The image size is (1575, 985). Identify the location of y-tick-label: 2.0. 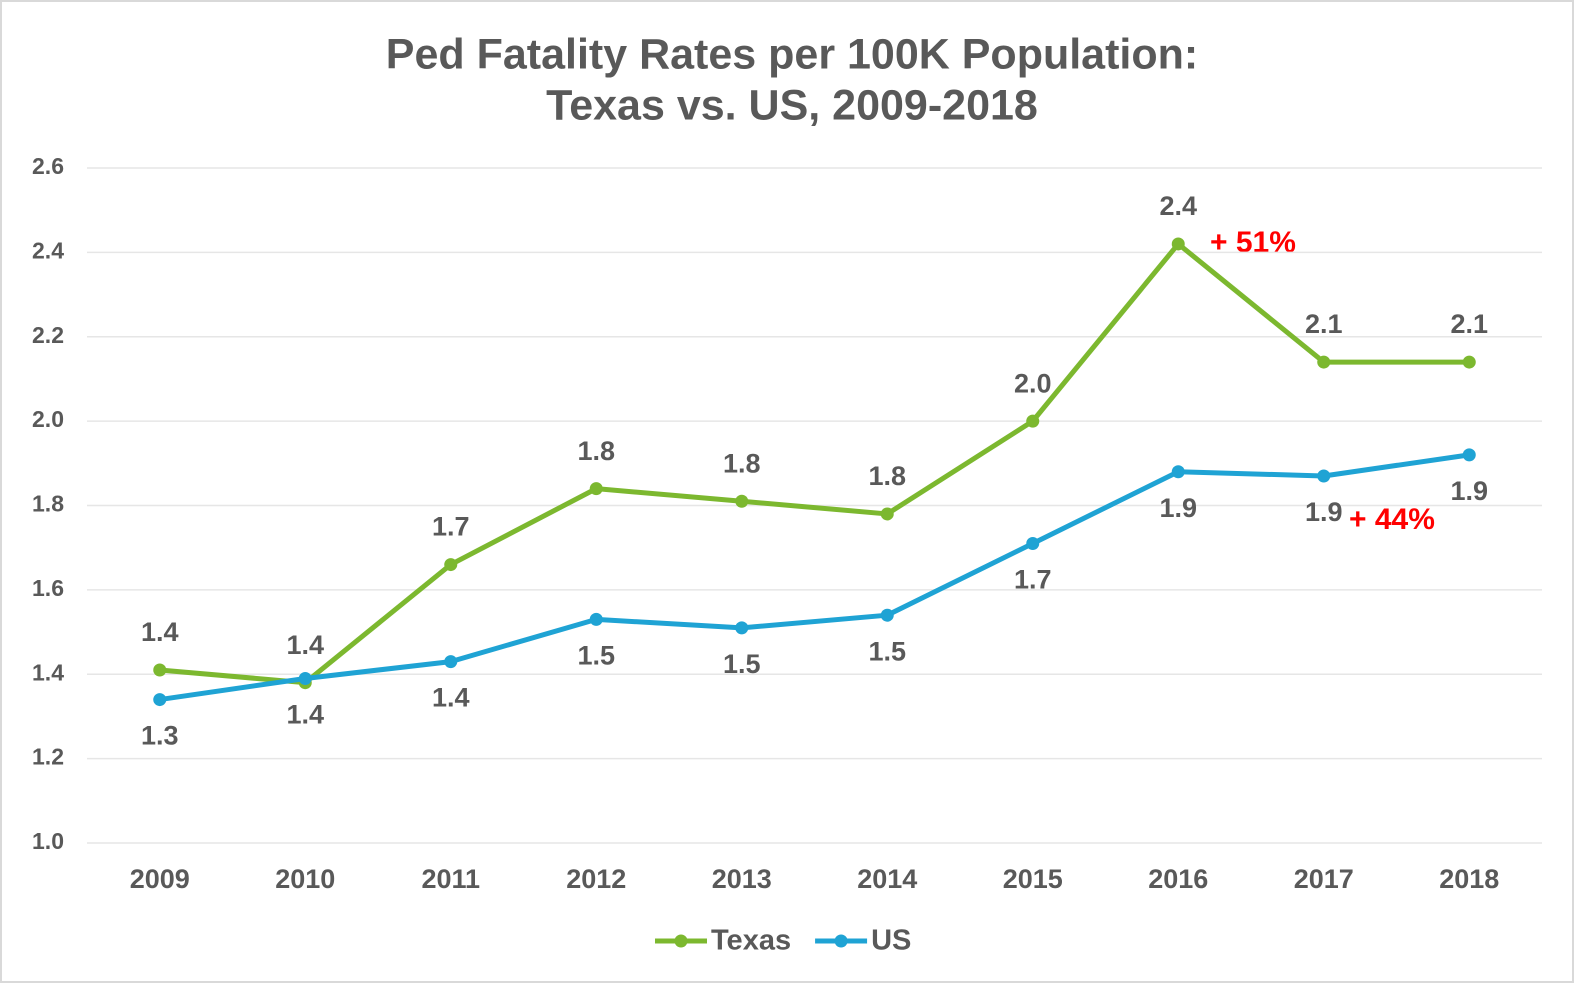
(48, 419).